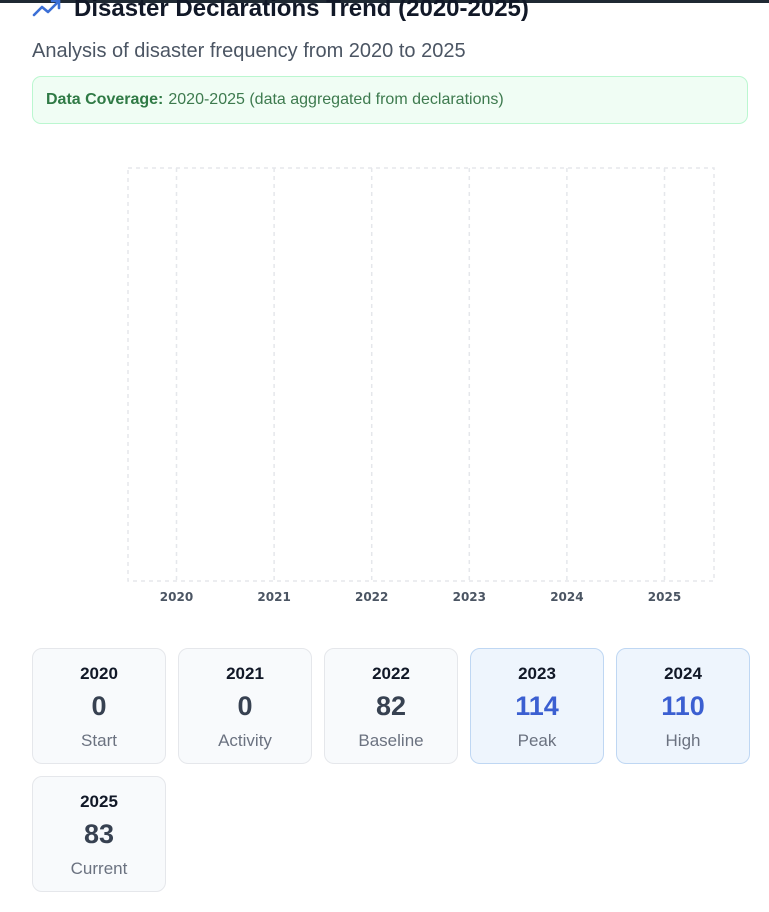  I want to click on year-card-year: 2023, so click(537, 673).